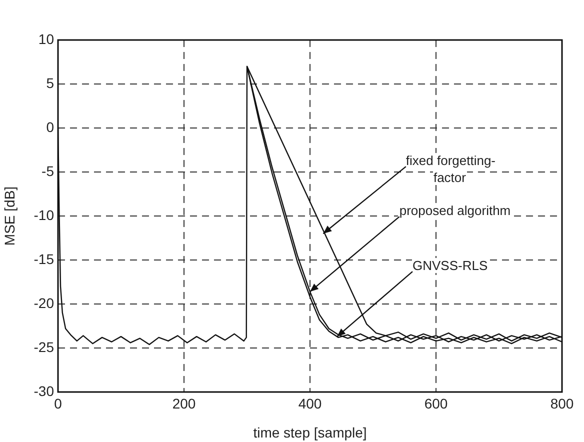 The image size is (584, 442). Describe the element at coordinates (184, 403) in the screenshot. I see `x-tick-label: 200` at that location.